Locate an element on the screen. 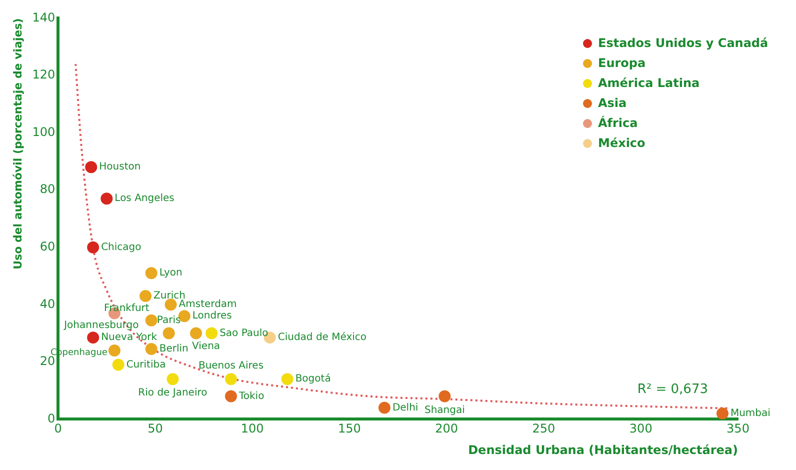  y-tick-label: 120 is located at coordinates (44, 75).